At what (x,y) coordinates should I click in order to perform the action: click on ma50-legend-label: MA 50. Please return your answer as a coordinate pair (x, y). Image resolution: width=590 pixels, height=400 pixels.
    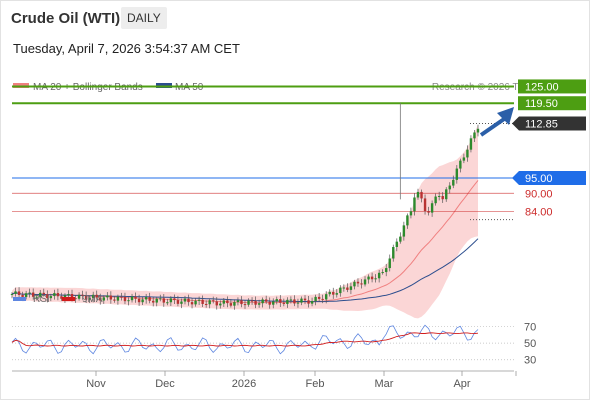
    Looking at the image, I should click on (189, 87).